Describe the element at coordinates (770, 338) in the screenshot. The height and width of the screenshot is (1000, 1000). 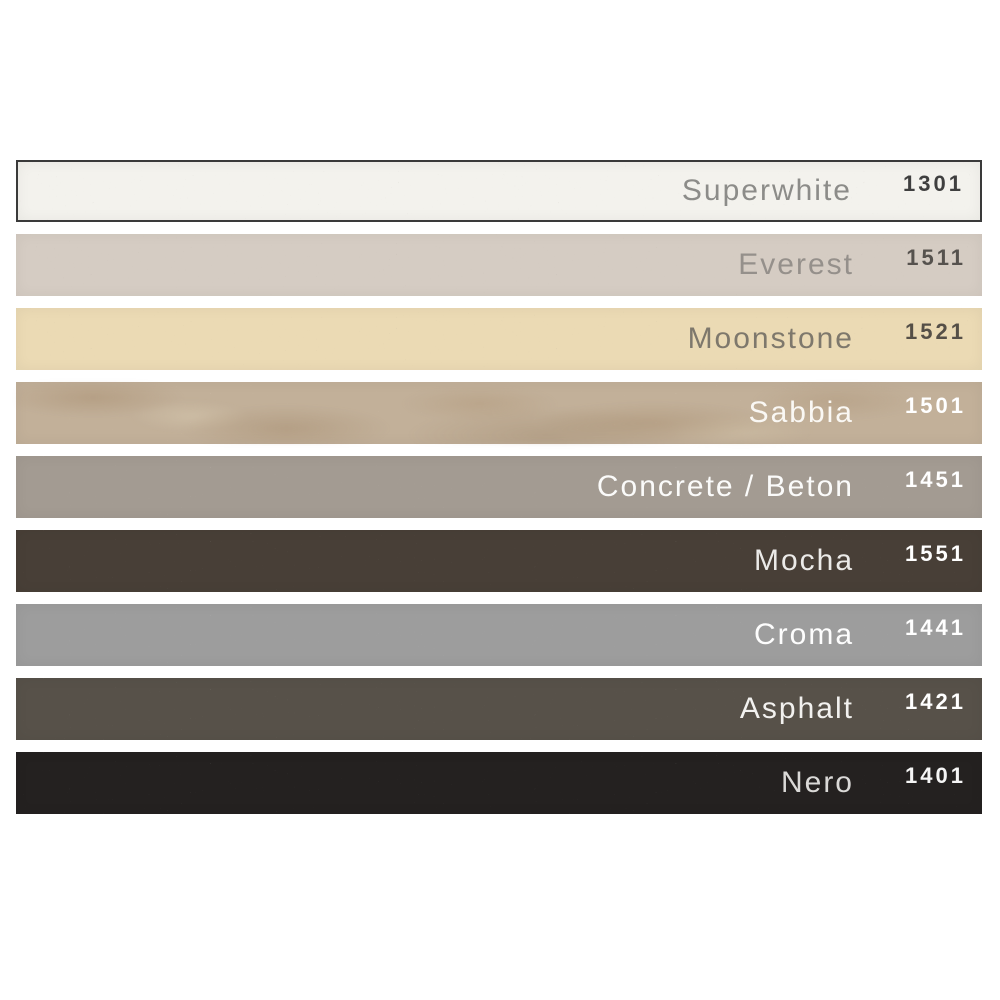
I see `color-name-label: Moonstone` at that location.